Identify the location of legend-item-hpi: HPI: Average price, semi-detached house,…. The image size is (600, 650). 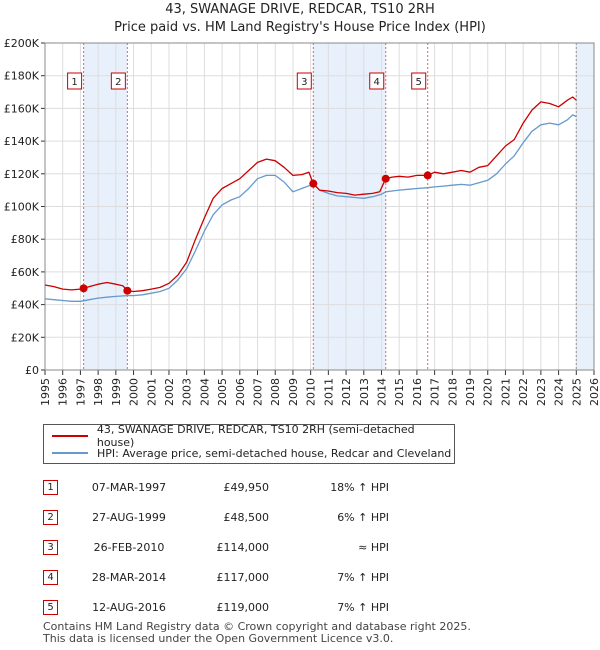
(251, 453).